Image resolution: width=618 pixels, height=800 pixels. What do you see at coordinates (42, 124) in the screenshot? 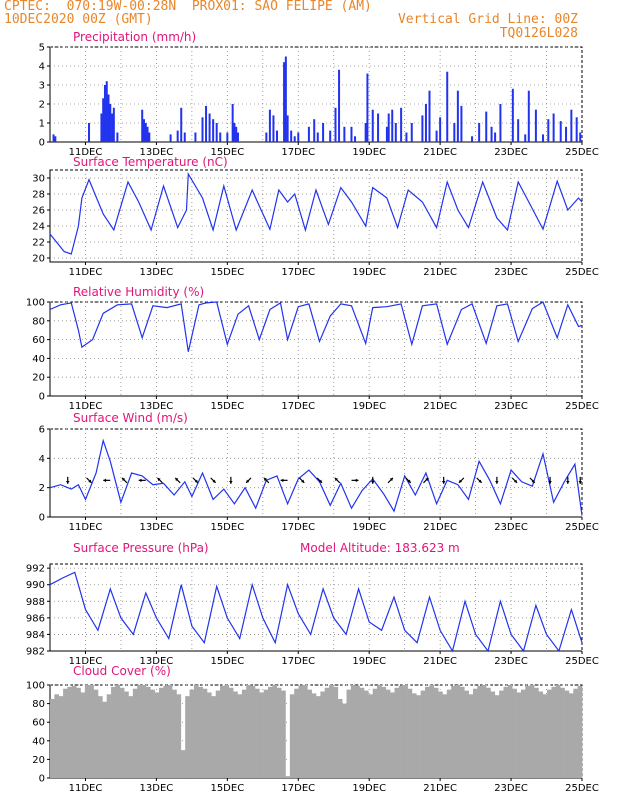
I see `precipitation-y-tick-label: 1` at bounding box center [42, 124].